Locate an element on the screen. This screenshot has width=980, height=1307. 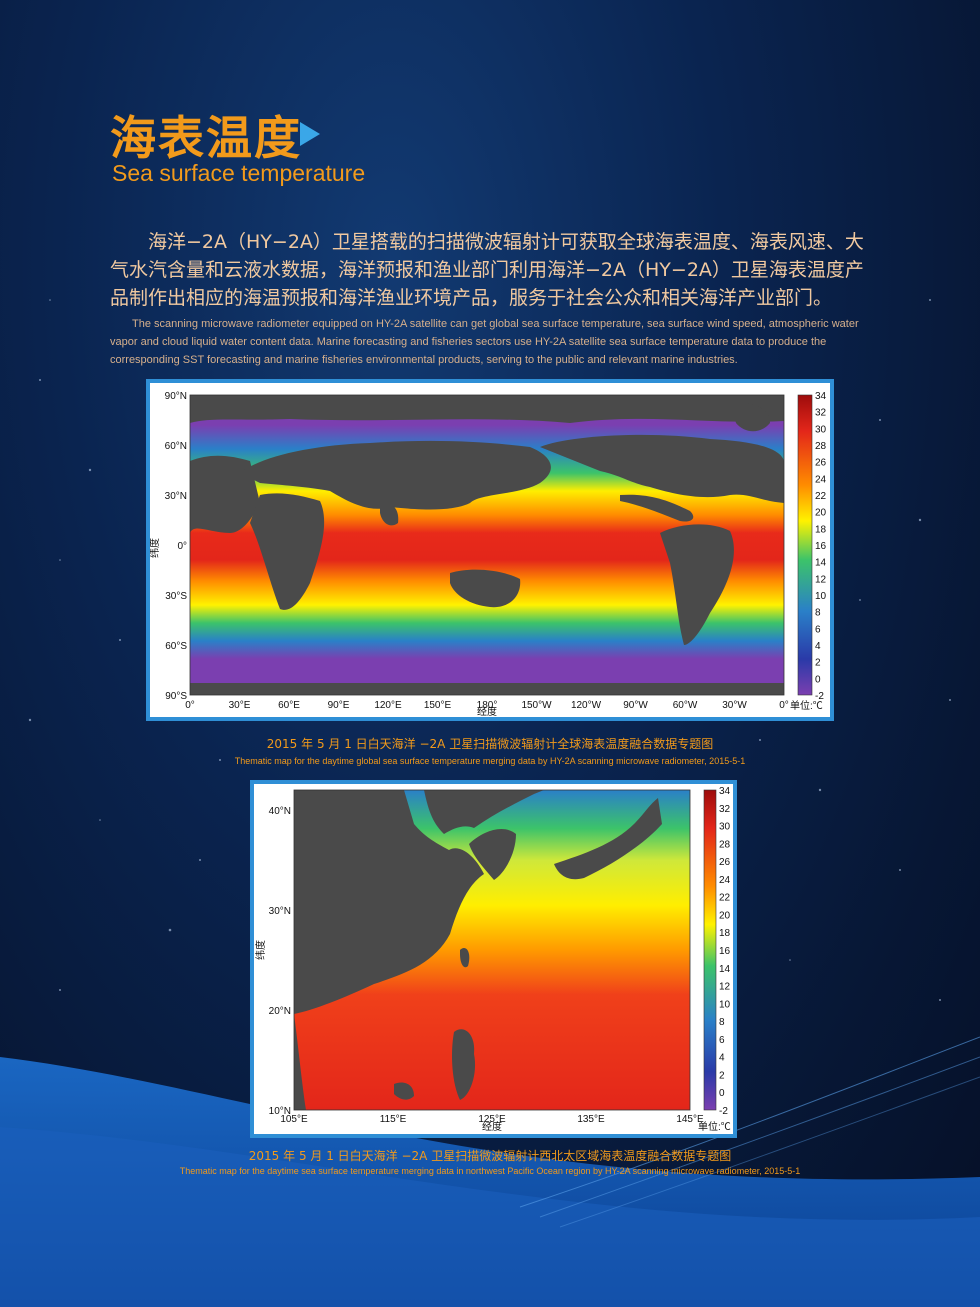
lon-tick-label: 105°E is located at coordinates (294, 1119).